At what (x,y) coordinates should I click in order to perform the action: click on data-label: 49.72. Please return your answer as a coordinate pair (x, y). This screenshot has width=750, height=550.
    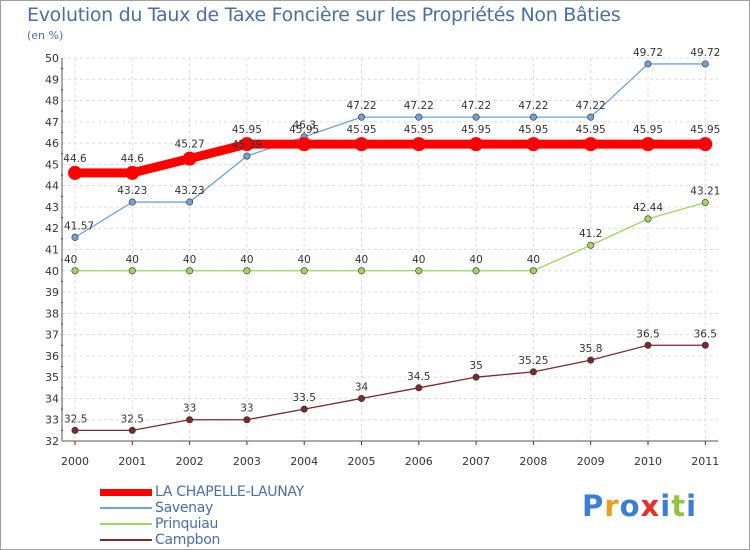
    Looking at the image, I should click on (705, 53).